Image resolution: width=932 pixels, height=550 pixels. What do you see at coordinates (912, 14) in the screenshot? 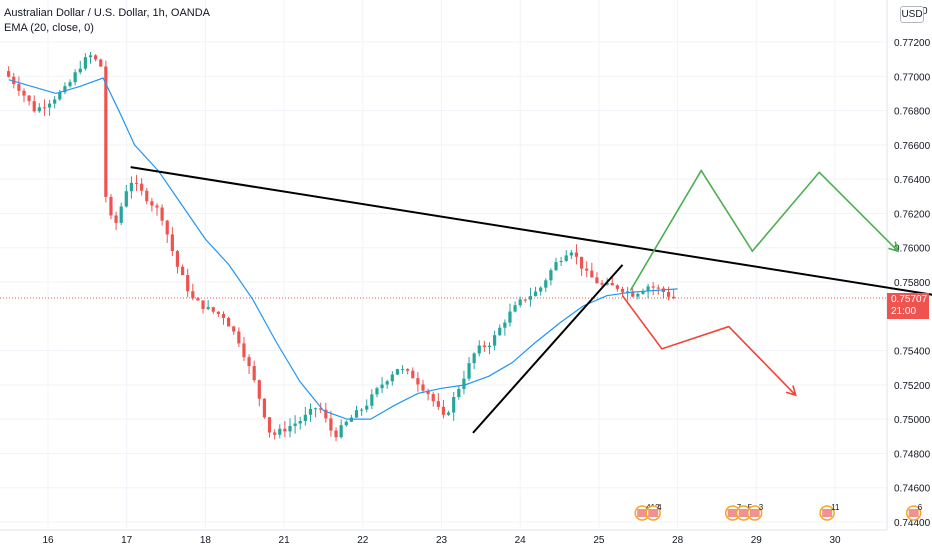
I see `currency-button: USD` at bounding box center [912, 14].